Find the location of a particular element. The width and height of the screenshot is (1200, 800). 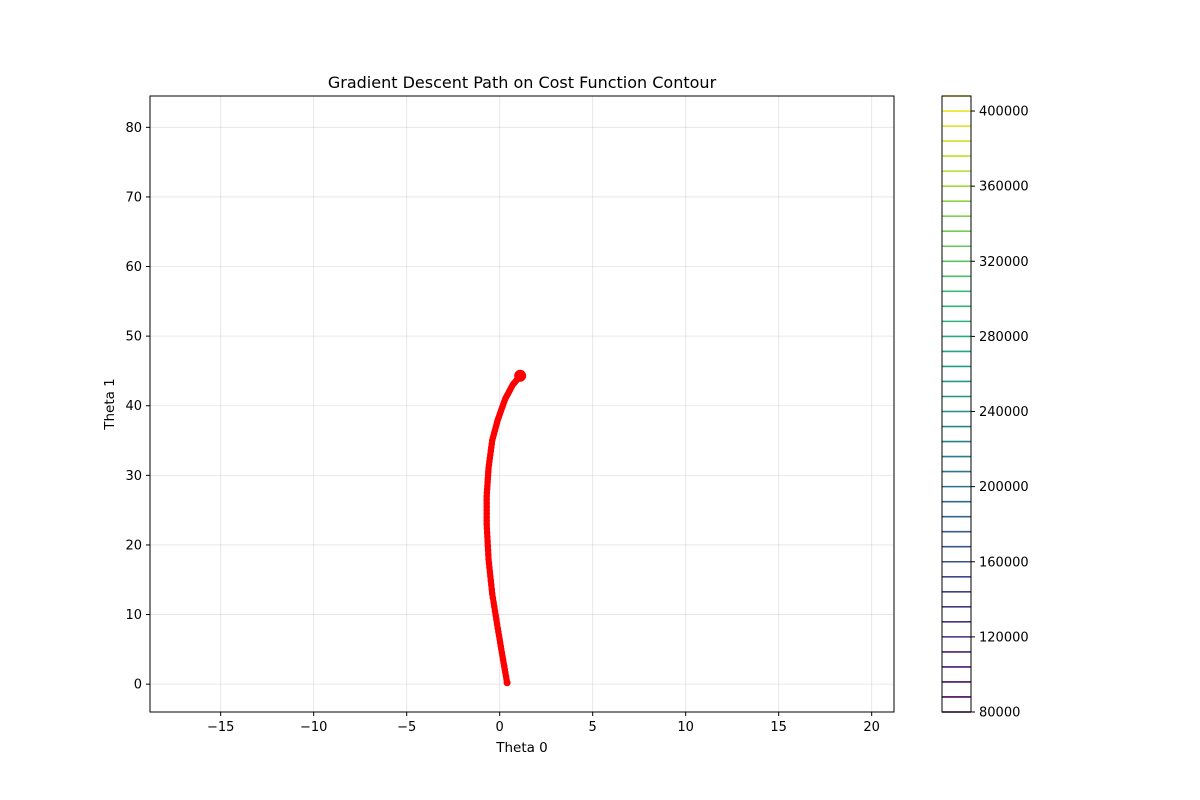

gradient-descent-path is located at coordinates (505, 528).